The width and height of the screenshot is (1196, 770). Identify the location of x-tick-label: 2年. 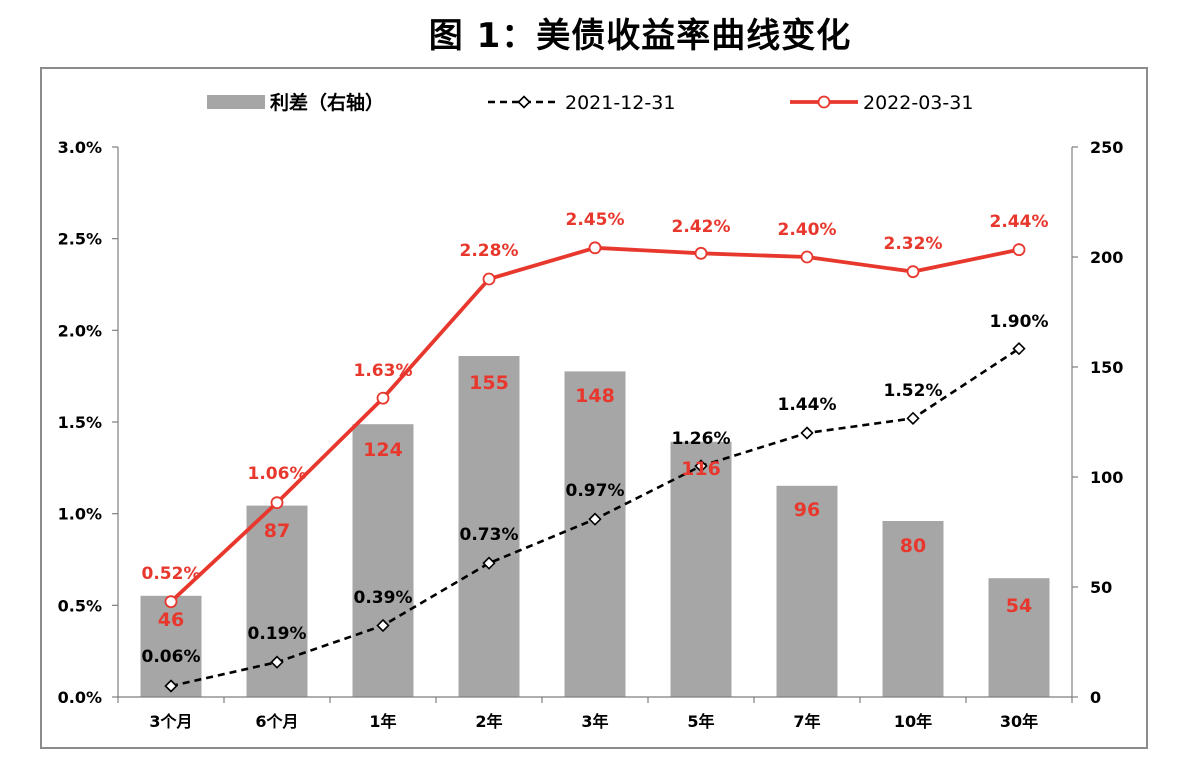
(488, 721).